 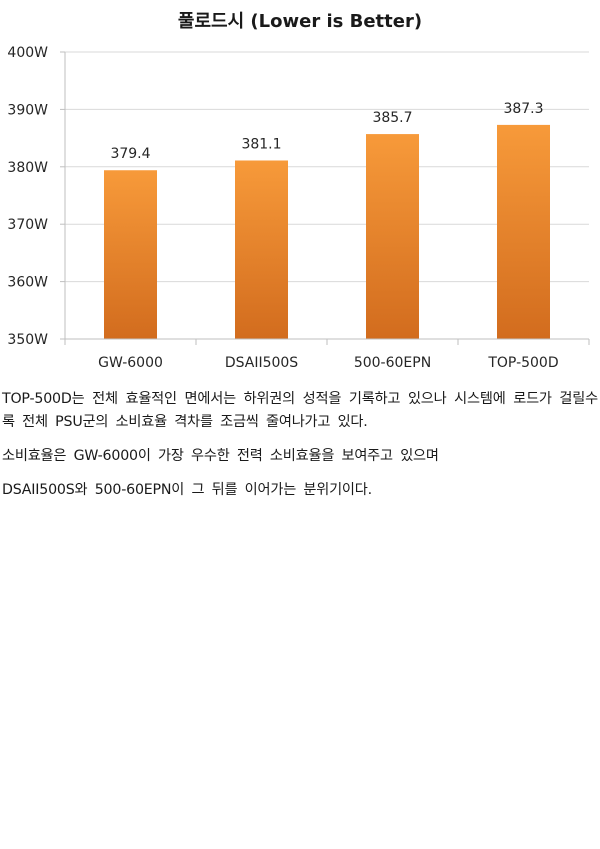 What do you see at coordinates (392, 118) in the screenshot?
I see `data-label: 385.7` at bounding box center [392, 118].